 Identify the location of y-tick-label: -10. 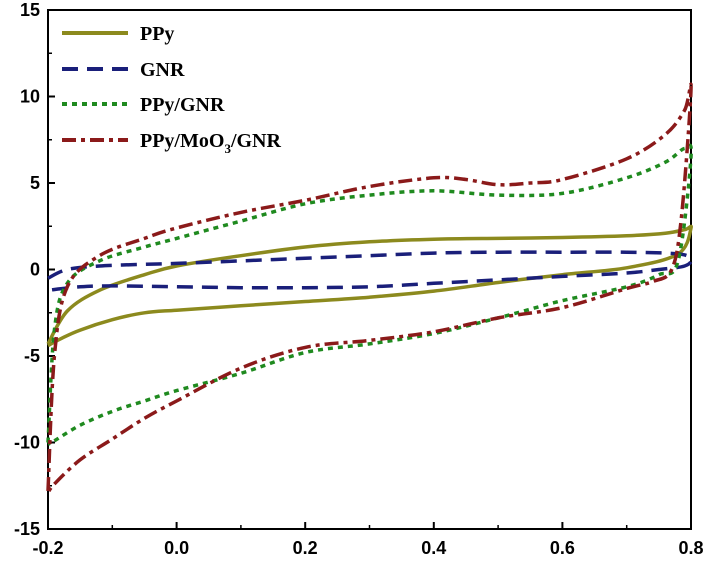
(27, 443).